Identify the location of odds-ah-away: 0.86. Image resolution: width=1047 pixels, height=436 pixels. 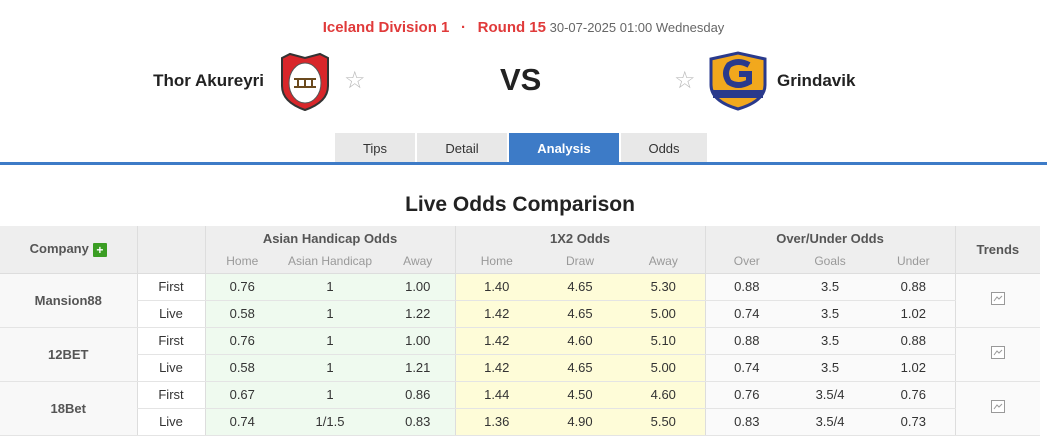
(418, 395).